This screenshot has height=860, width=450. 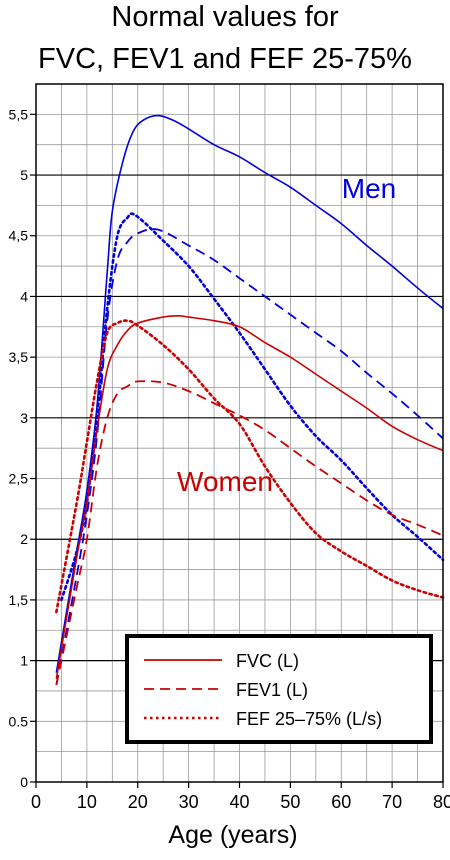 I want to click on legend: FVC (L) FEV1 (L) FEF 25–75% (L/s), so click(x=279, y=689).